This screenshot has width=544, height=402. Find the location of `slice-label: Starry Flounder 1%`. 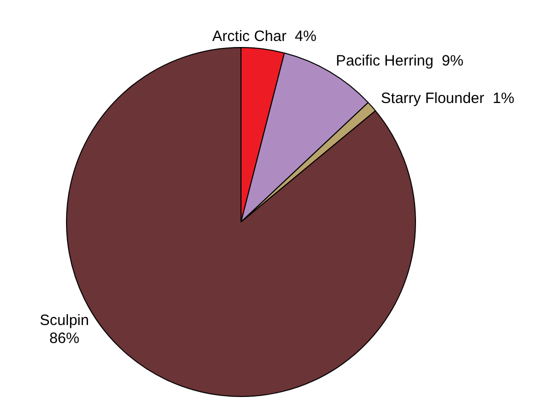

slice-label: Starry Flounder 1% is located at coordinates (447, 98).